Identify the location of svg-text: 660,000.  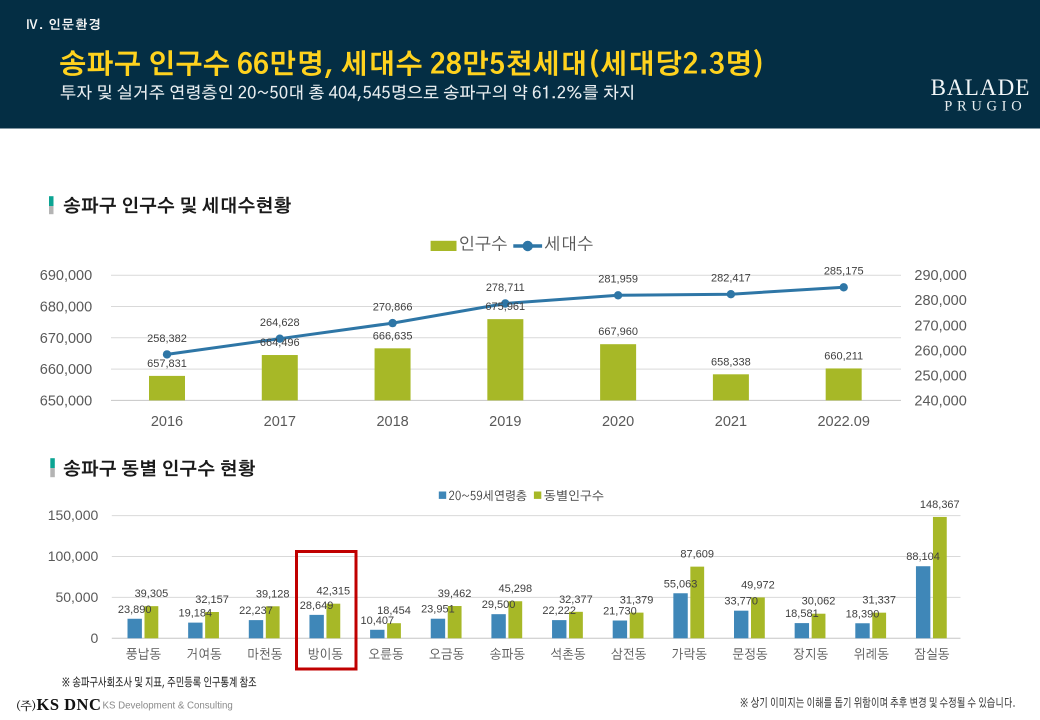
(66, 370).